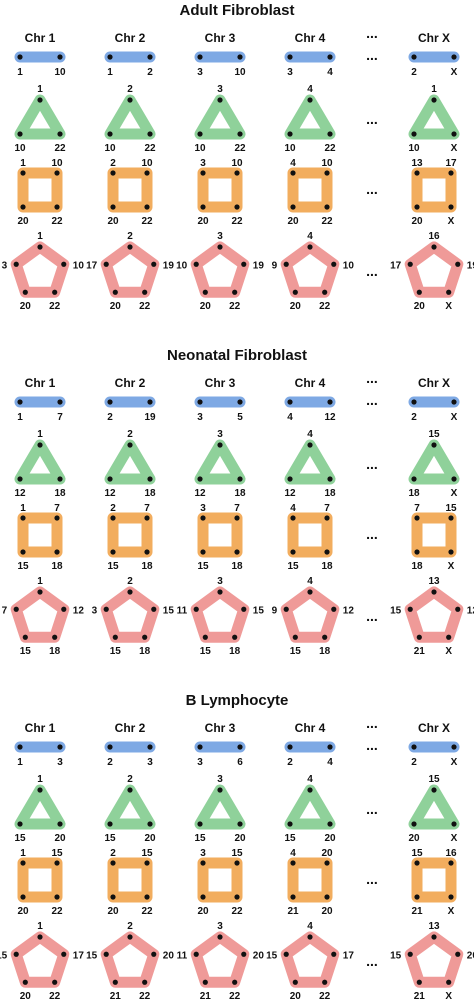 Image resolution: width=474 pixels, height=1006 pixels. Describe the element at coordinates (79, 610) in the screenshot. I see `node-label: 12` at that location.